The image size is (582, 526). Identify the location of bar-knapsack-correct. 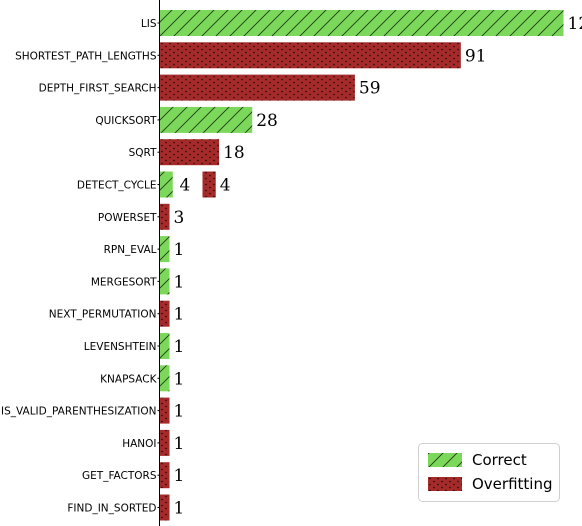
(164, 378).